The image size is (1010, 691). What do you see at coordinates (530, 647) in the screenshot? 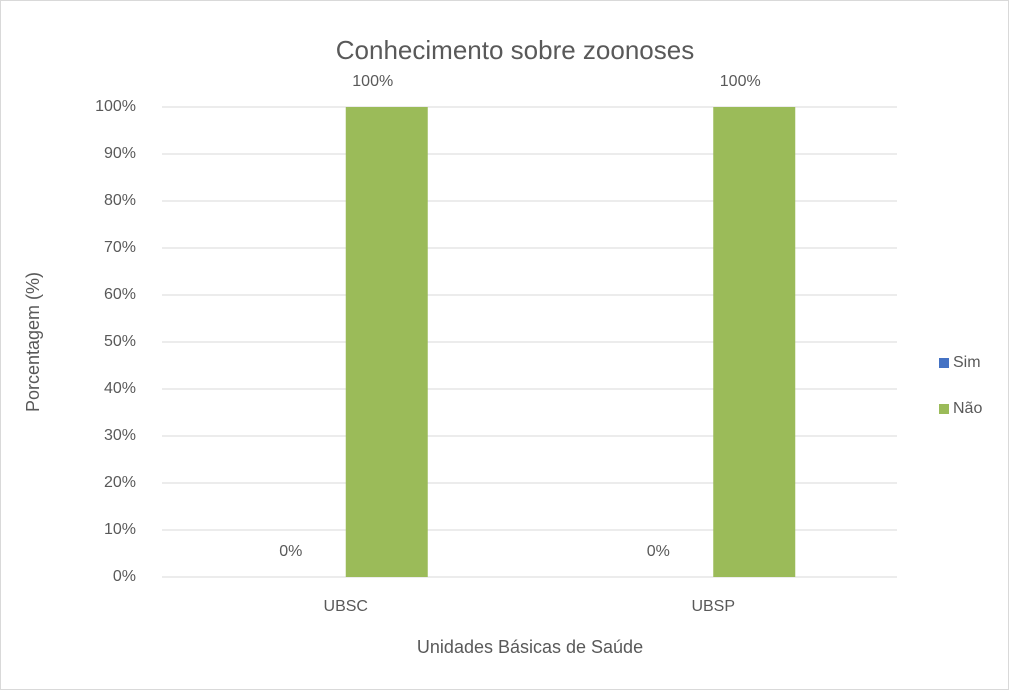
I see `x-axis-title: Unidades Básicas de Saúde` at bounding box center [530, 647].